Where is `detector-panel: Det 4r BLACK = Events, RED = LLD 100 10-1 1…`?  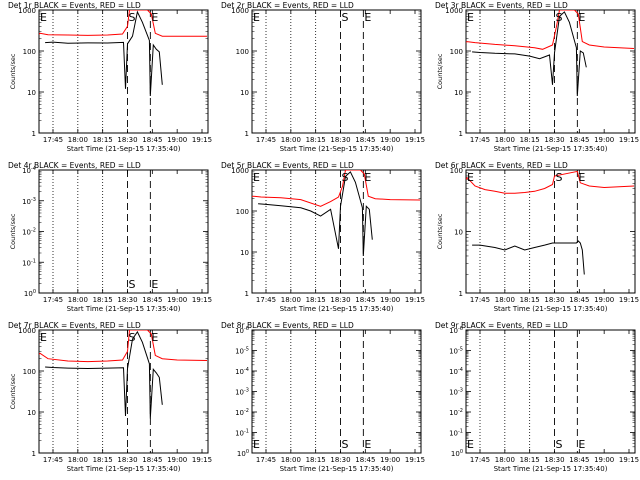
detector-panel: Det 4r BLACK = Events, RED = LLD 100 10-1 1… is located at coordinates (110, 237).